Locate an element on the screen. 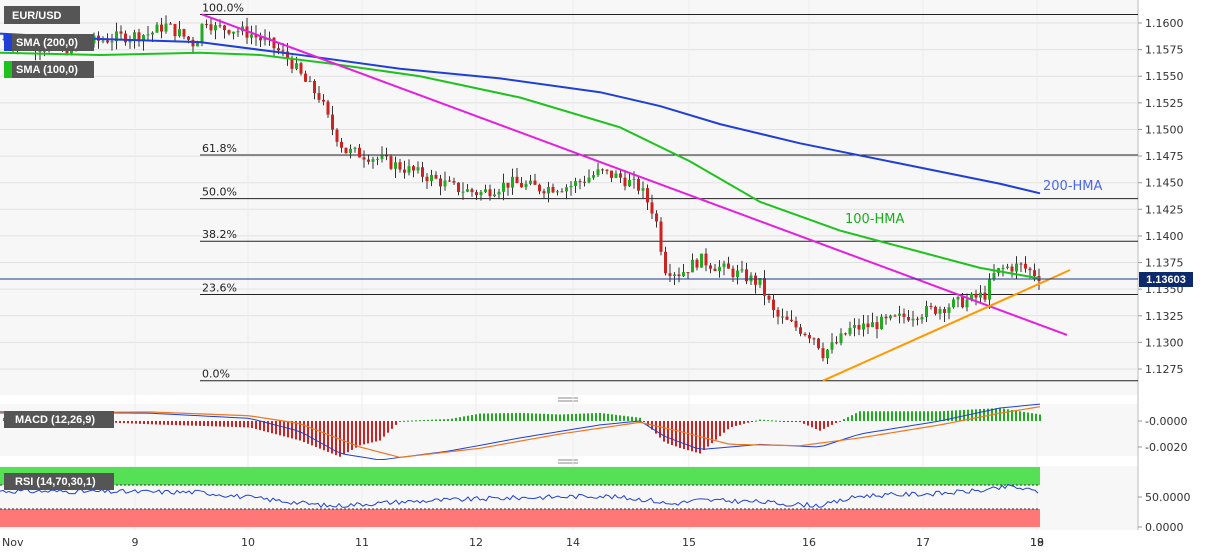  sma100-badge is located at coordinates (49, 69).